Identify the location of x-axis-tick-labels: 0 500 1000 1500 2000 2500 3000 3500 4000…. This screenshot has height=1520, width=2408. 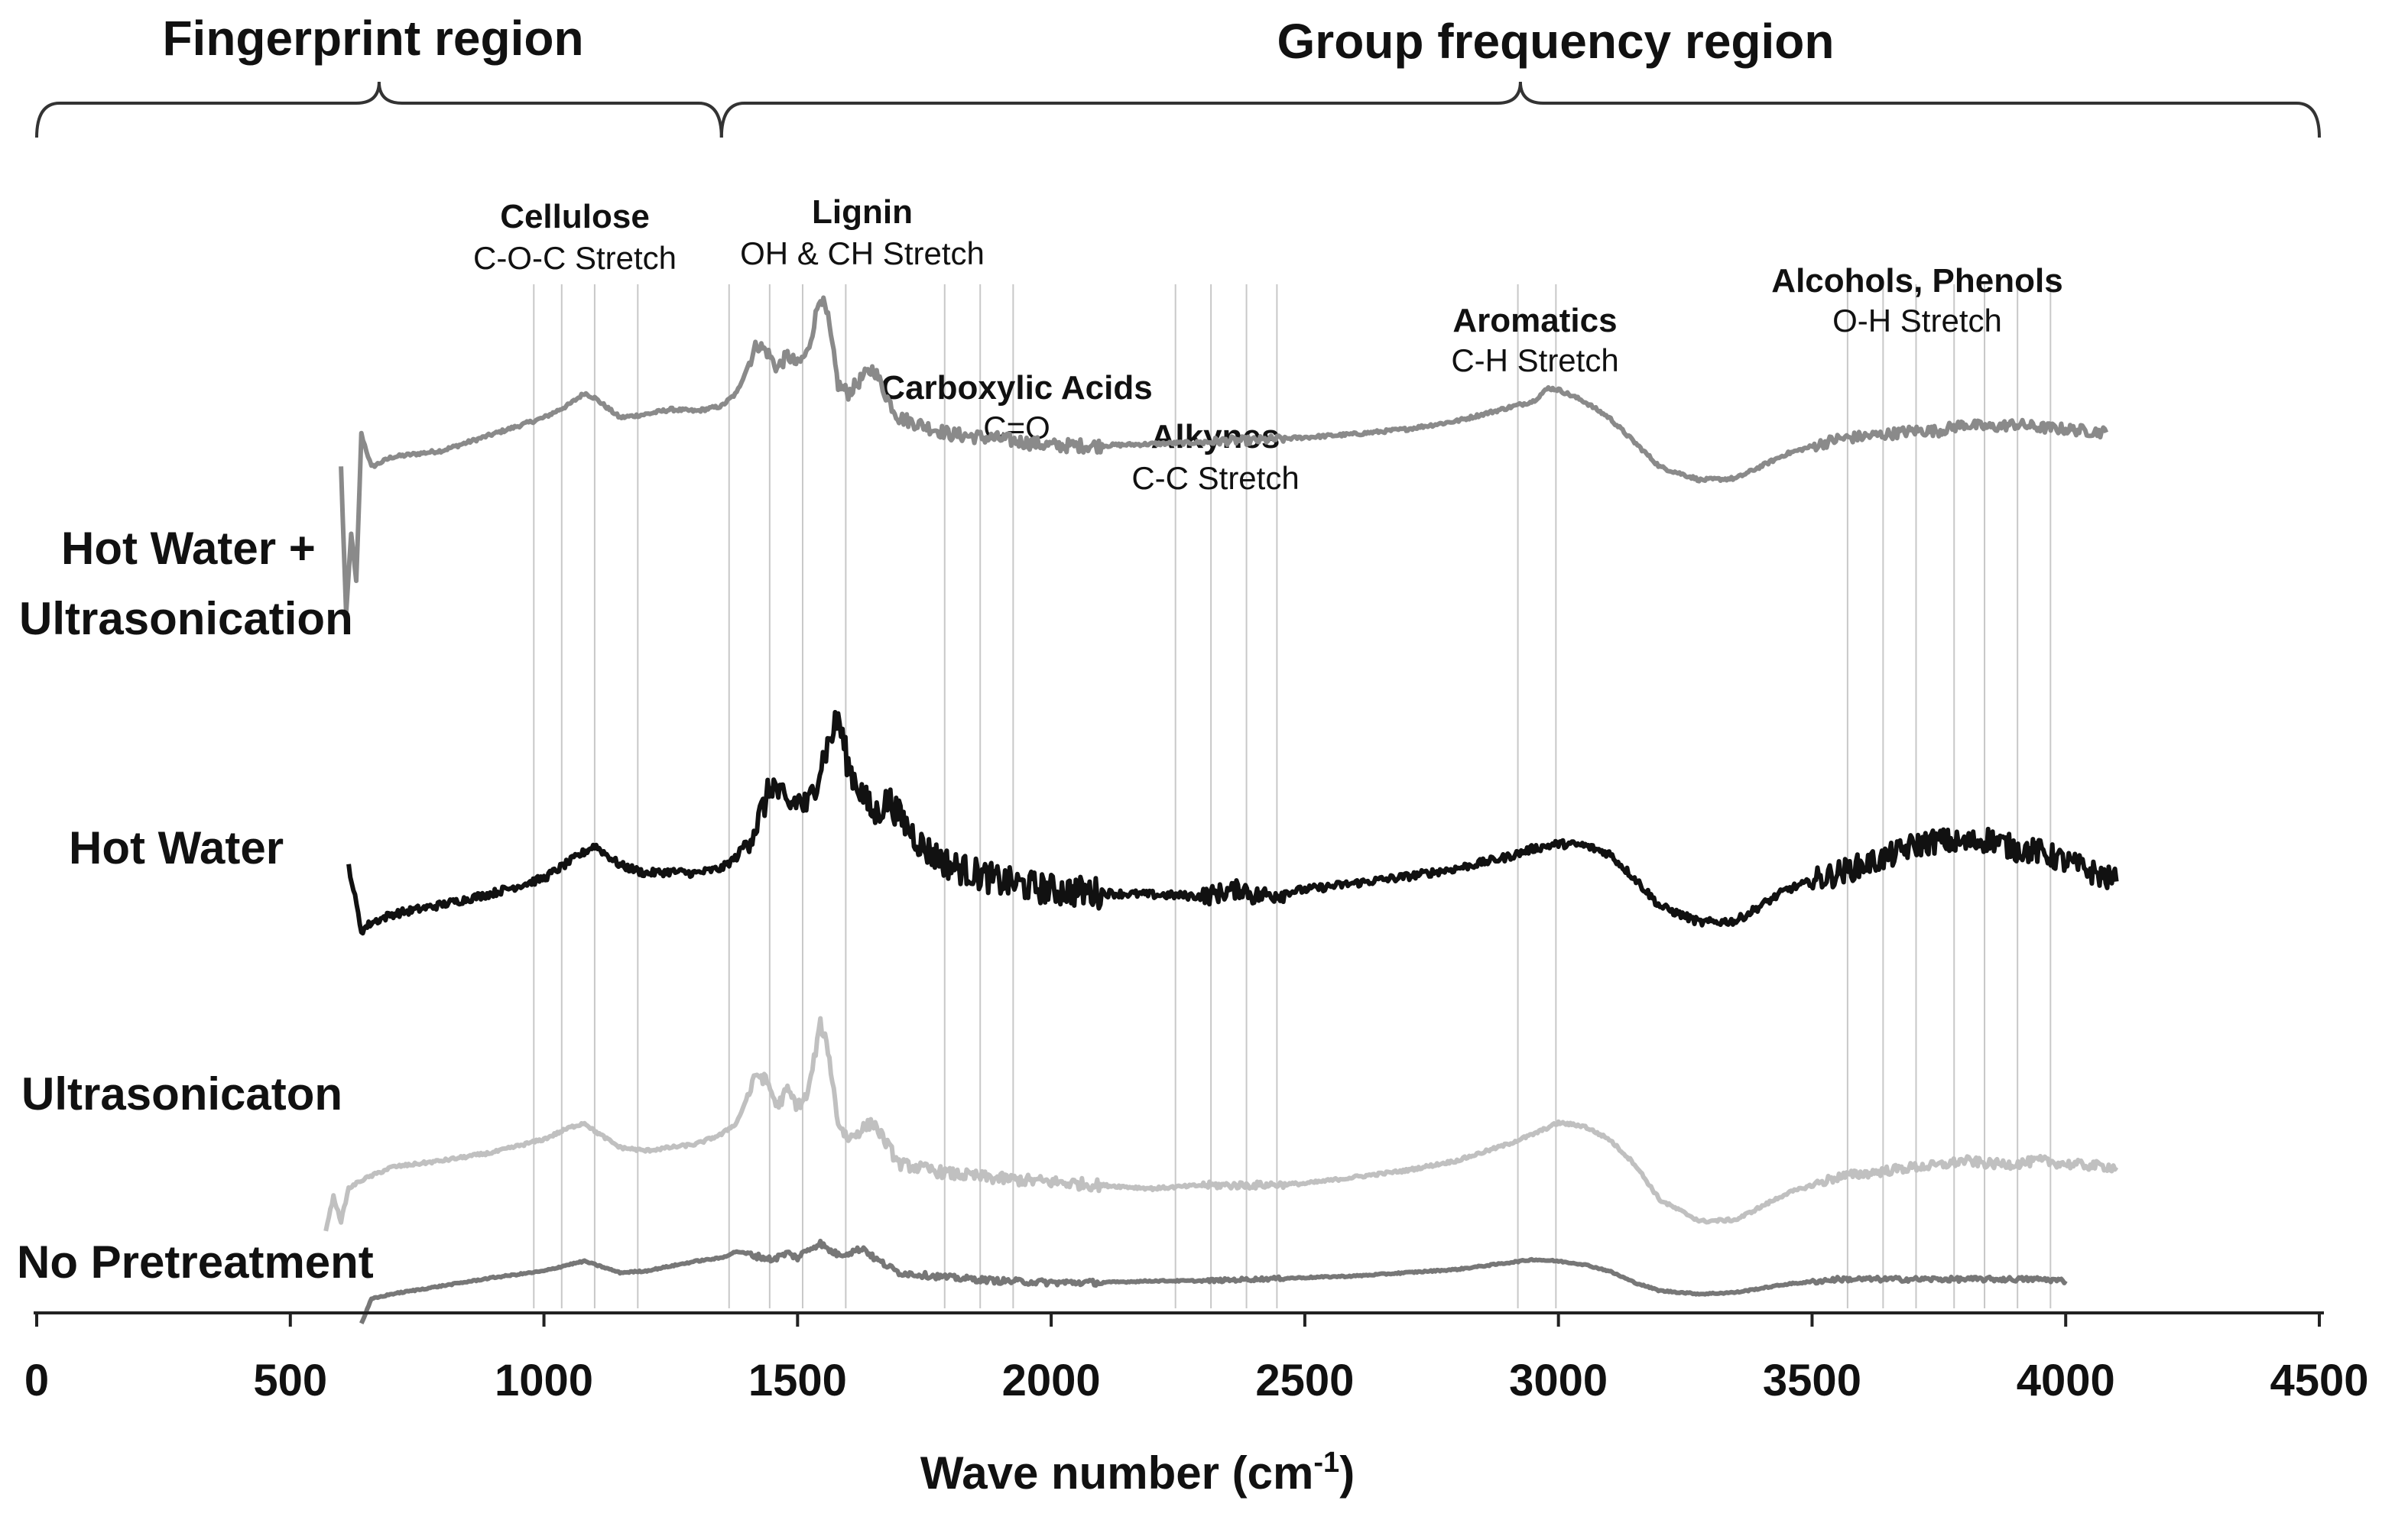
(1196, 1380).